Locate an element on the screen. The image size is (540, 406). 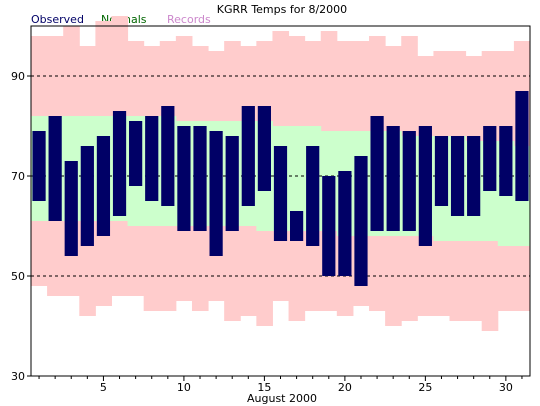
y-tick-label-90: 90 is located at coordinates (18, 76).